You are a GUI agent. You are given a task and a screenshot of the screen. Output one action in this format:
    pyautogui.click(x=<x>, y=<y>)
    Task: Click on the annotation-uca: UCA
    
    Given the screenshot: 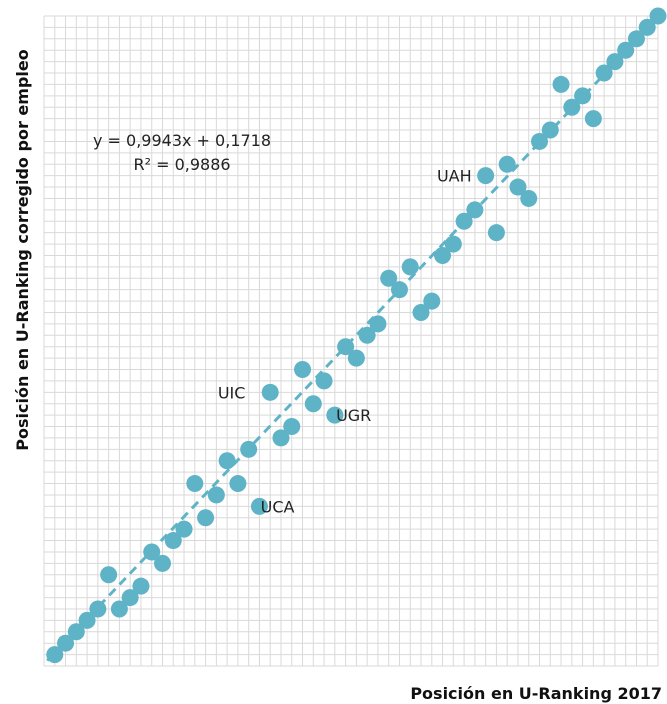 What is the action you would take?
    pyautogui.click(x=278, y=506)
    